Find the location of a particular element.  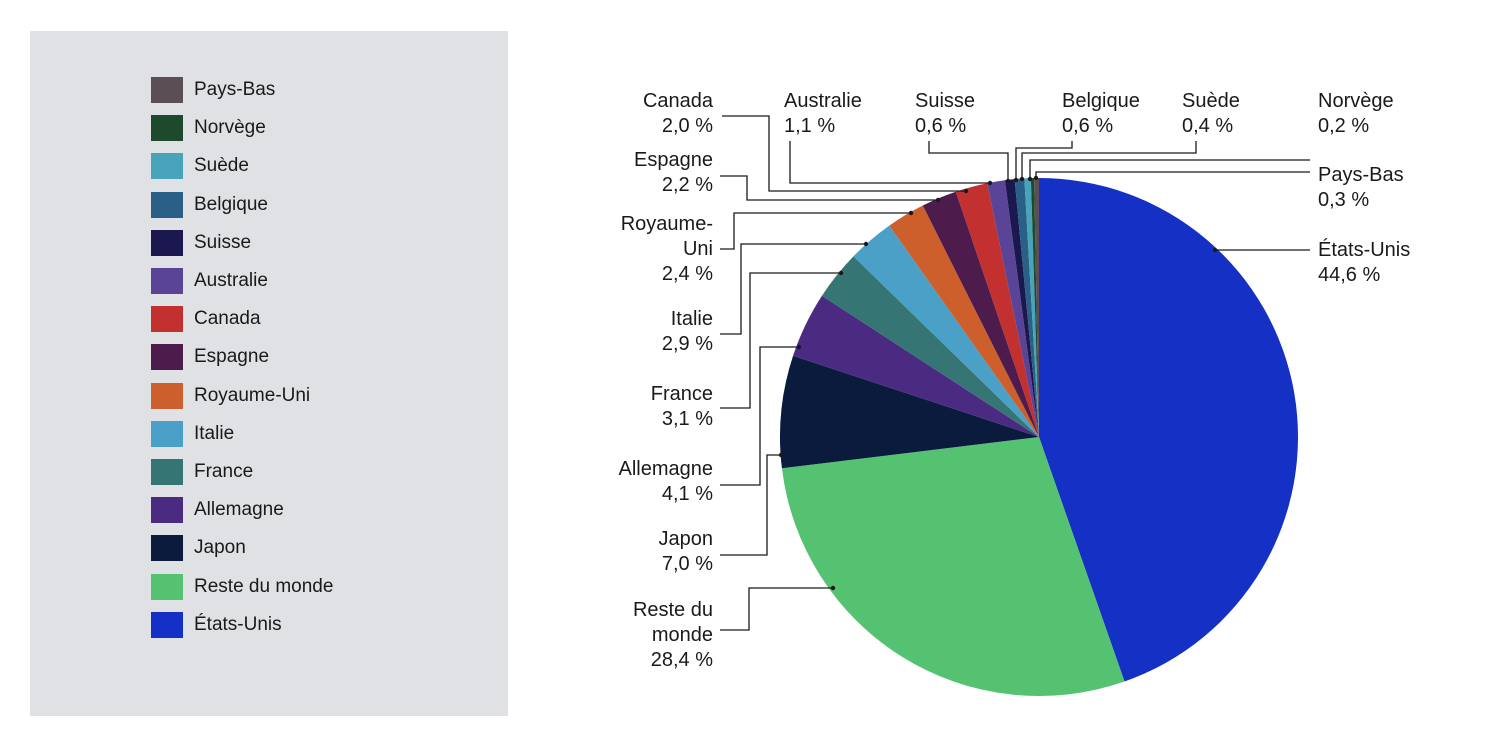

label-name-reste-du-monde: Reste du is located at coordinates (673, 610).